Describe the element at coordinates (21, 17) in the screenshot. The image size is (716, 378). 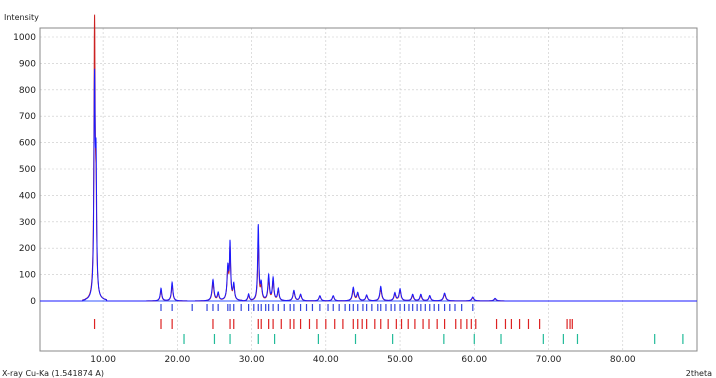
I see `y-axis-title: Intensity` at that location.